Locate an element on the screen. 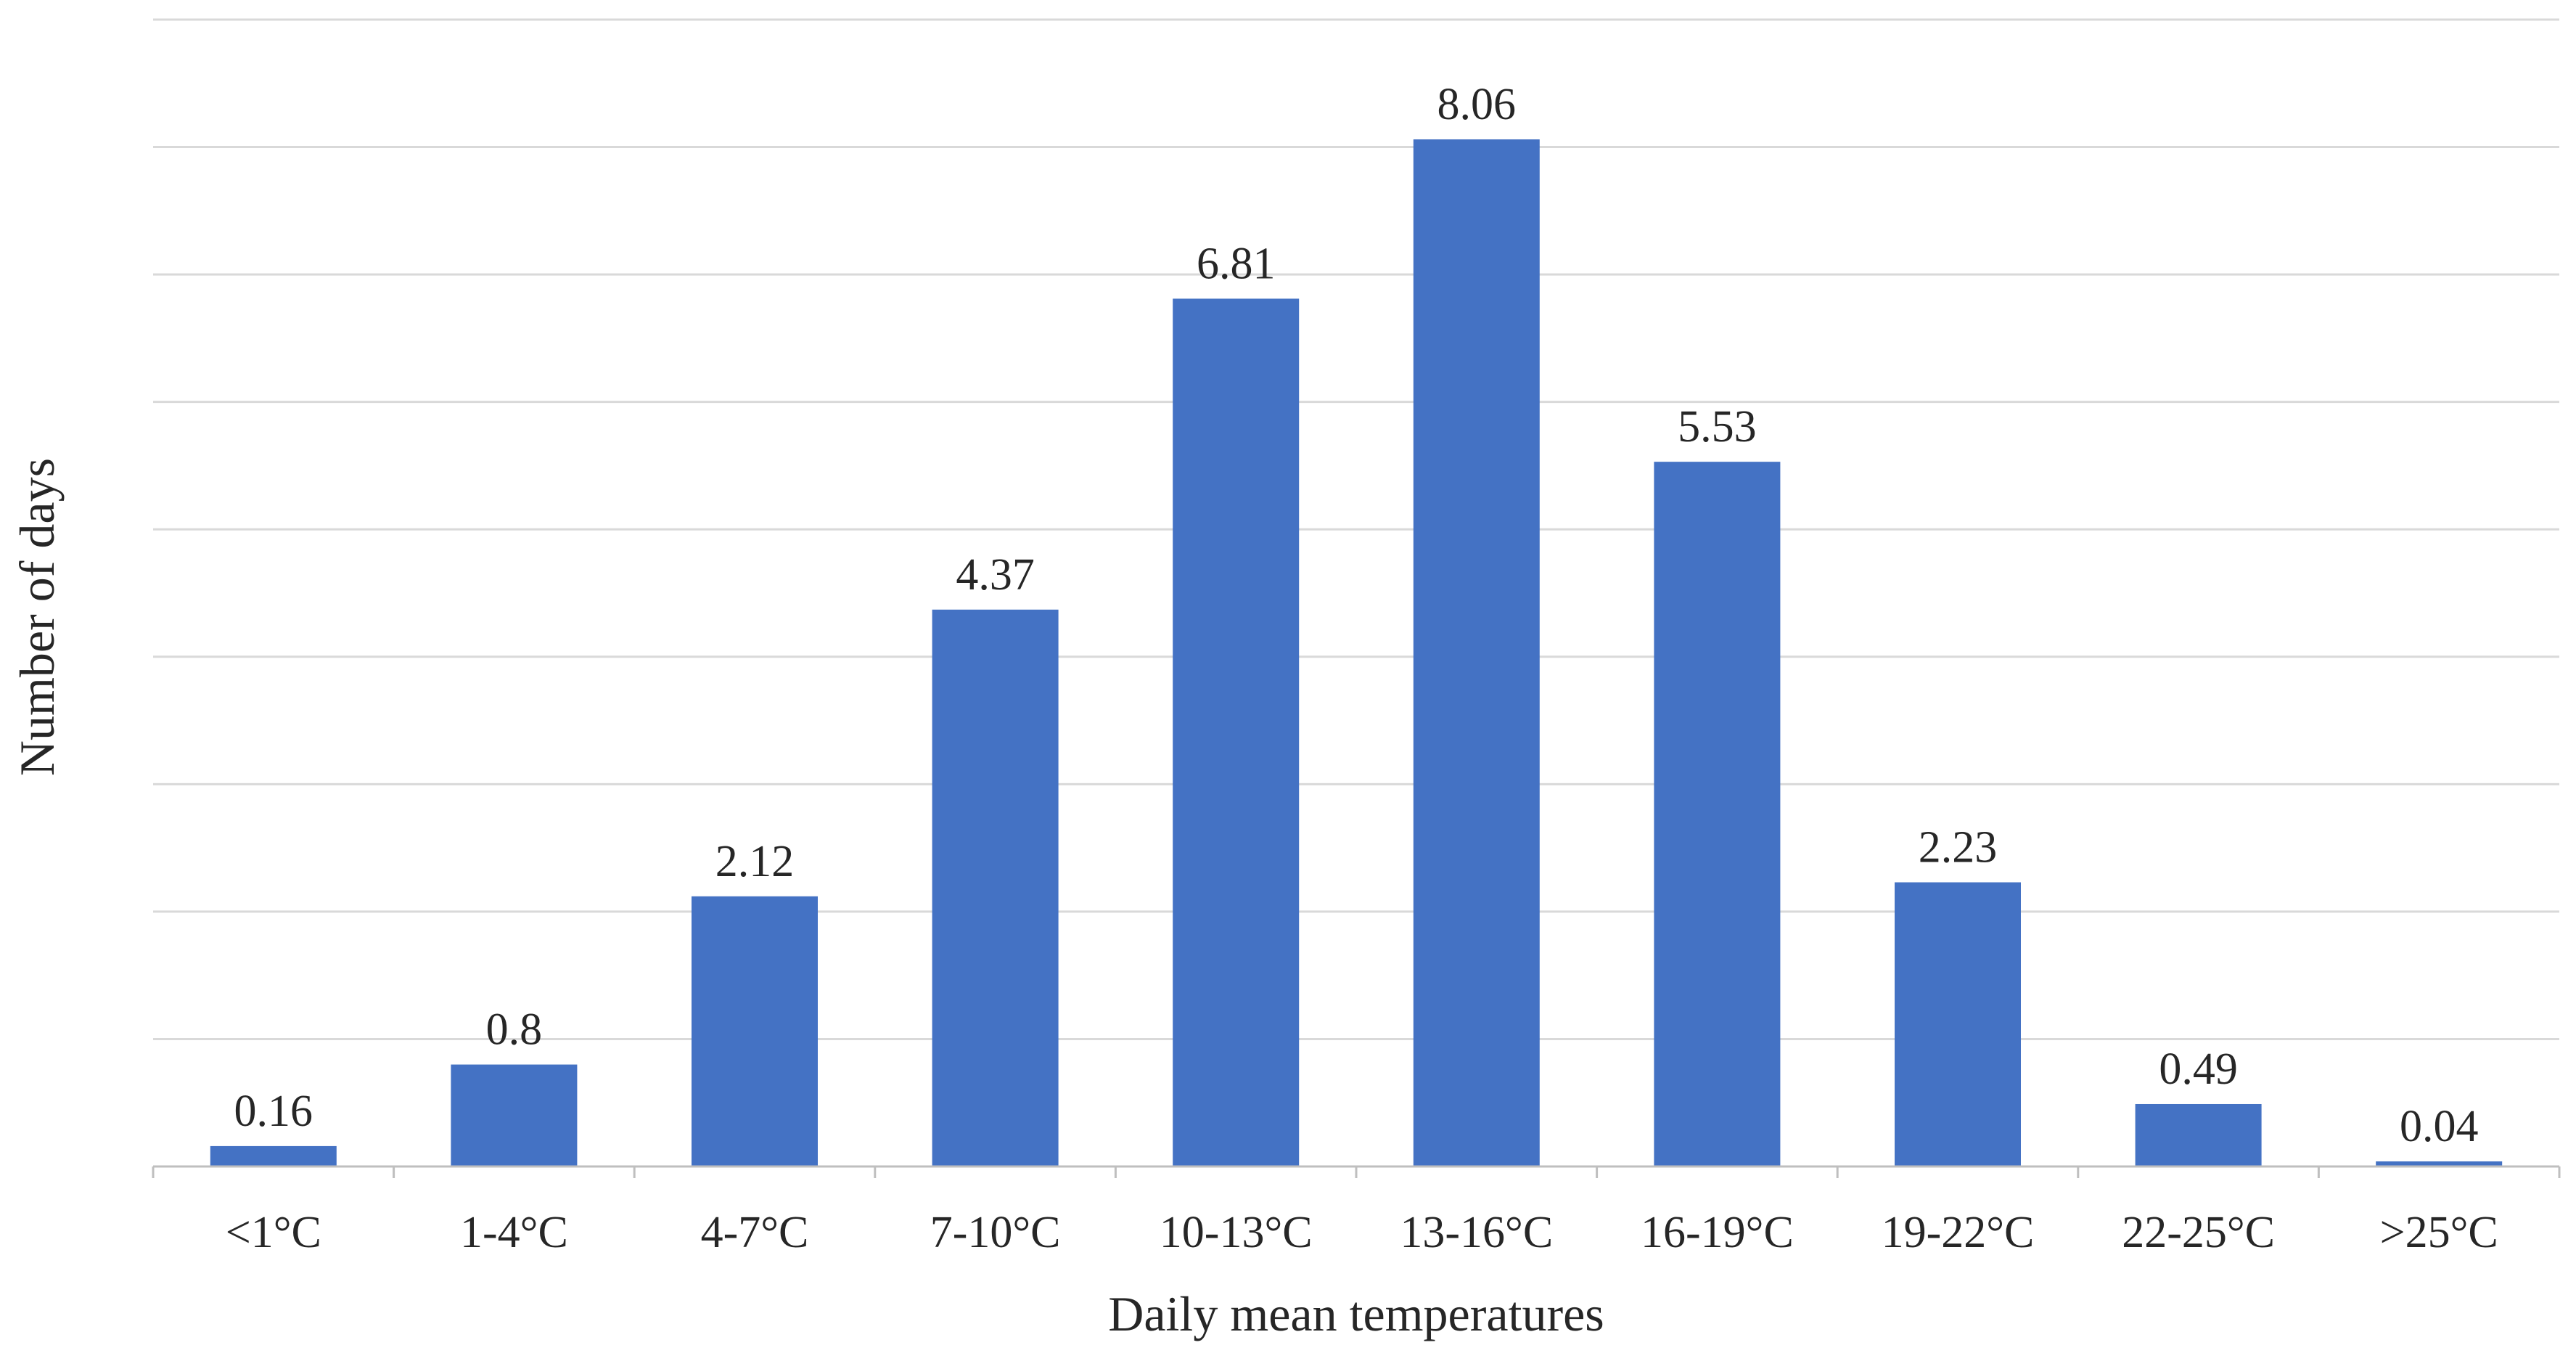  data-label-1: 0.8 is located at coordinates (514, 1030).